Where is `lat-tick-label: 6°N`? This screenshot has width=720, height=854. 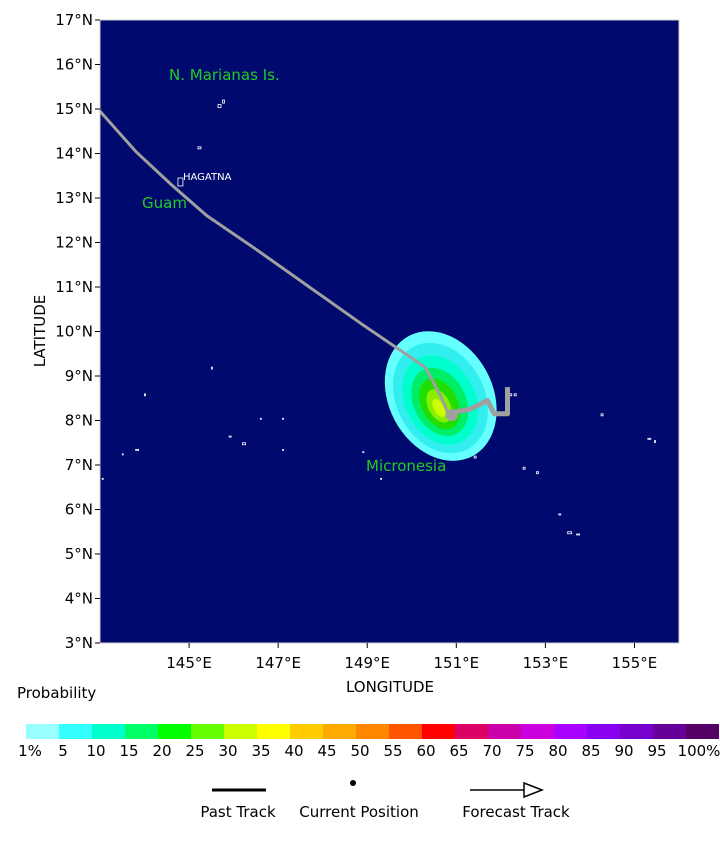
lat-tick-label: 6°N is located at coordinates (79, 510).